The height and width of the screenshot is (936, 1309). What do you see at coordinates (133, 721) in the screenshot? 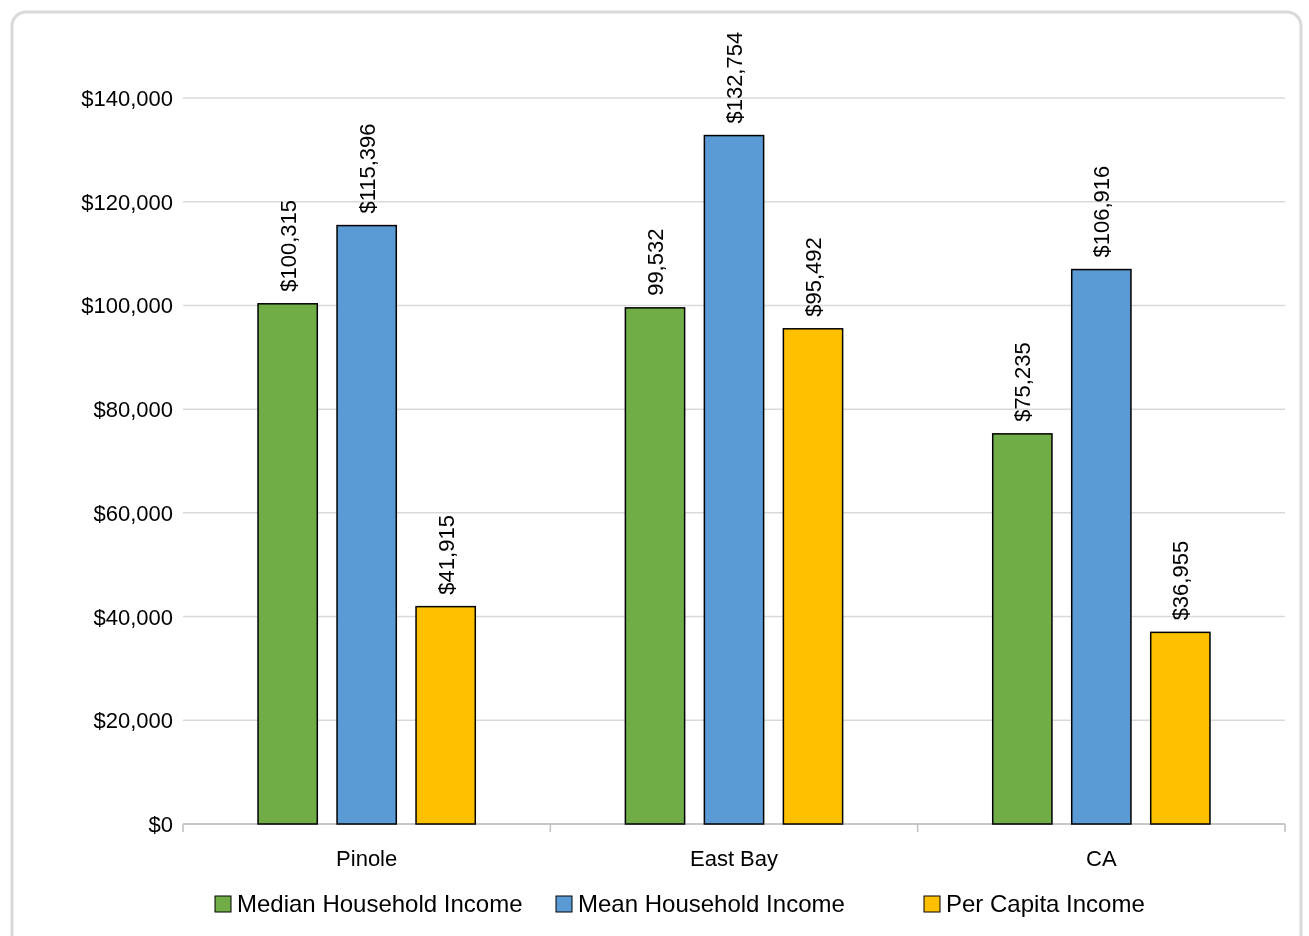
I see `y-tick-label: $20,000` at bounding box center [133, 721].